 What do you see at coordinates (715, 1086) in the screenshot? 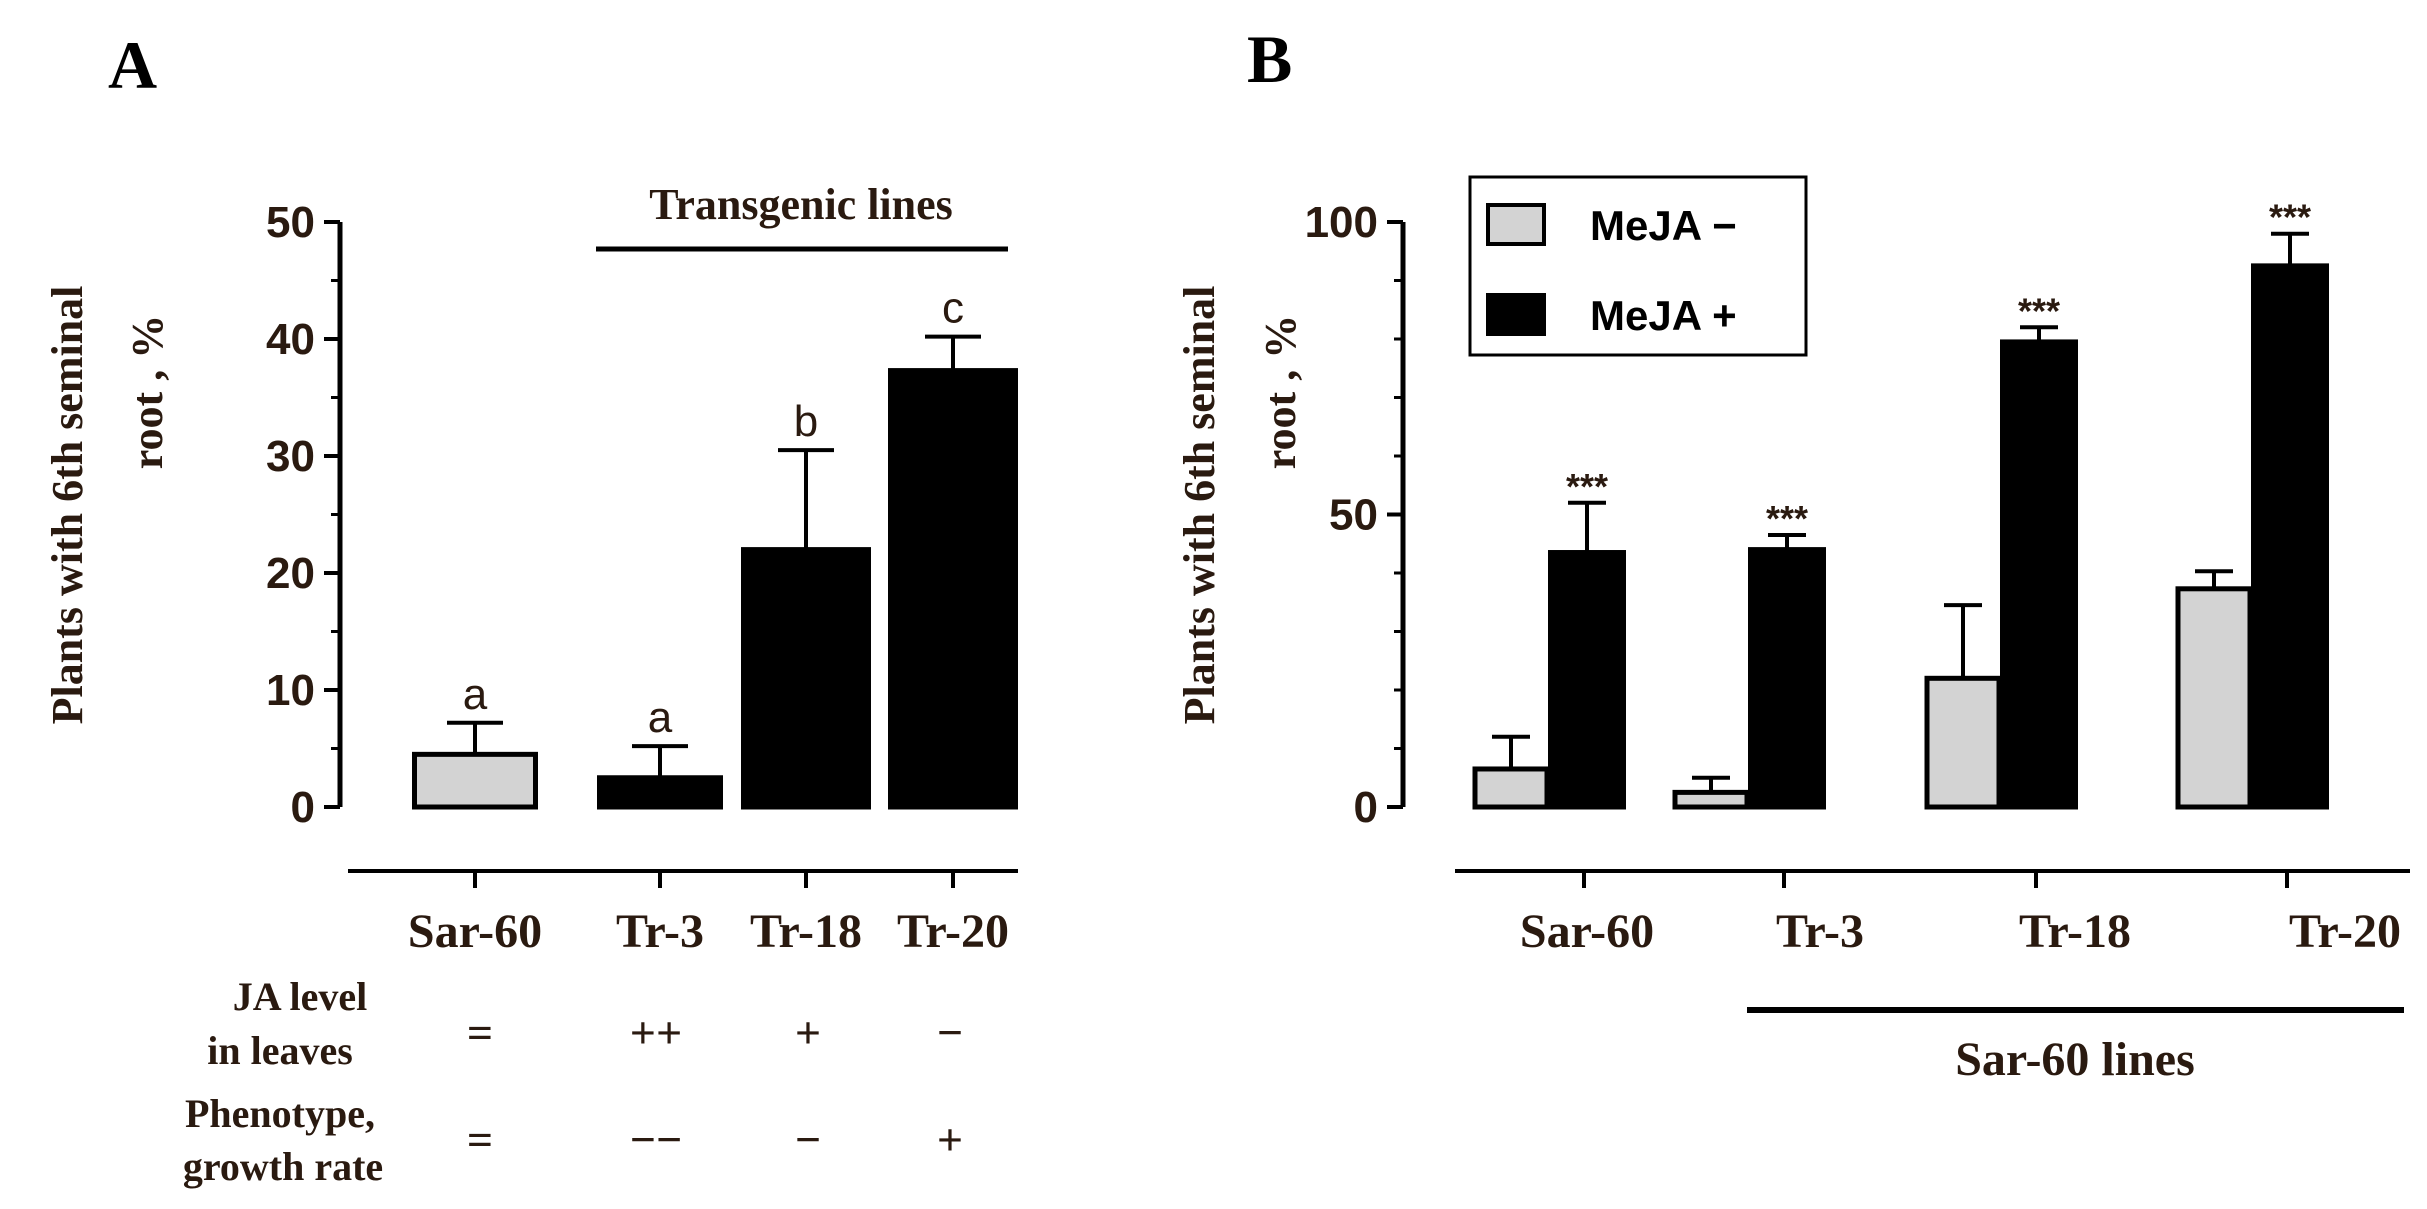
I see `panel-a-row-values: ==++−−+−−+` at bounding box center [715, 1086].